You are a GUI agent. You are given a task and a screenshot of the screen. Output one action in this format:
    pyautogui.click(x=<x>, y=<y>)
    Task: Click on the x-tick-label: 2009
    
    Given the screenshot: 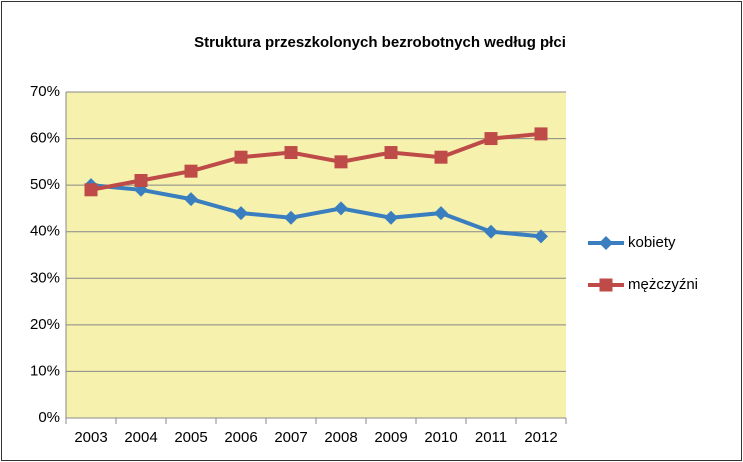 What is the action you would take?
    pyautogui.click(x=390, y=437)
    